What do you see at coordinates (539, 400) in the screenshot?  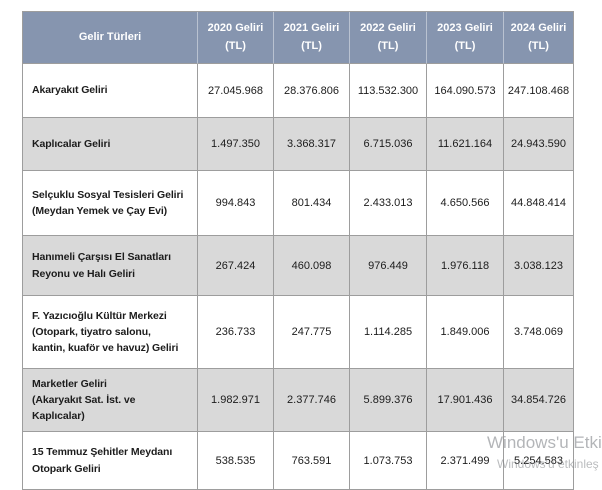 I see `revenue-value-cell: 34.854.726` at bounding box center [539, 400].